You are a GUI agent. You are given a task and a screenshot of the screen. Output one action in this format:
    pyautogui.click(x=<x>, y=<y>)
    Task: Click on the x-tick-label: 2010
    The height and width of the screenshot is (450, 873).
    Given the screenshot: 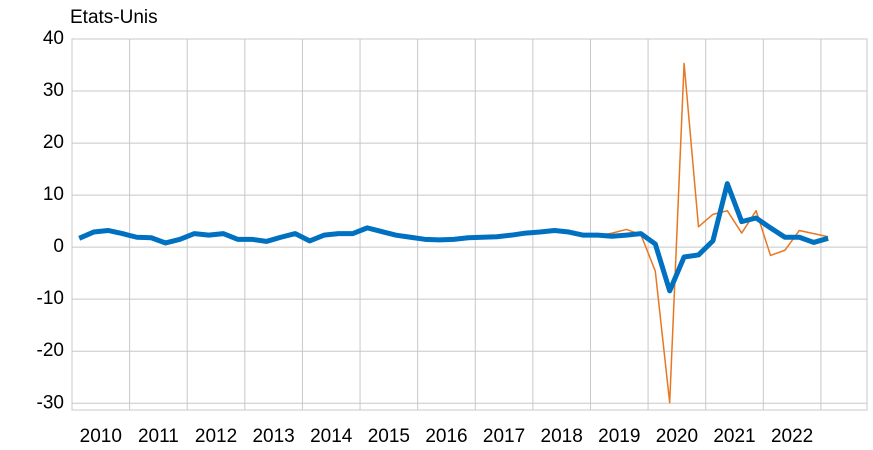 What is the action you would take?
    pyautogui.click(x=101, y=436)
    